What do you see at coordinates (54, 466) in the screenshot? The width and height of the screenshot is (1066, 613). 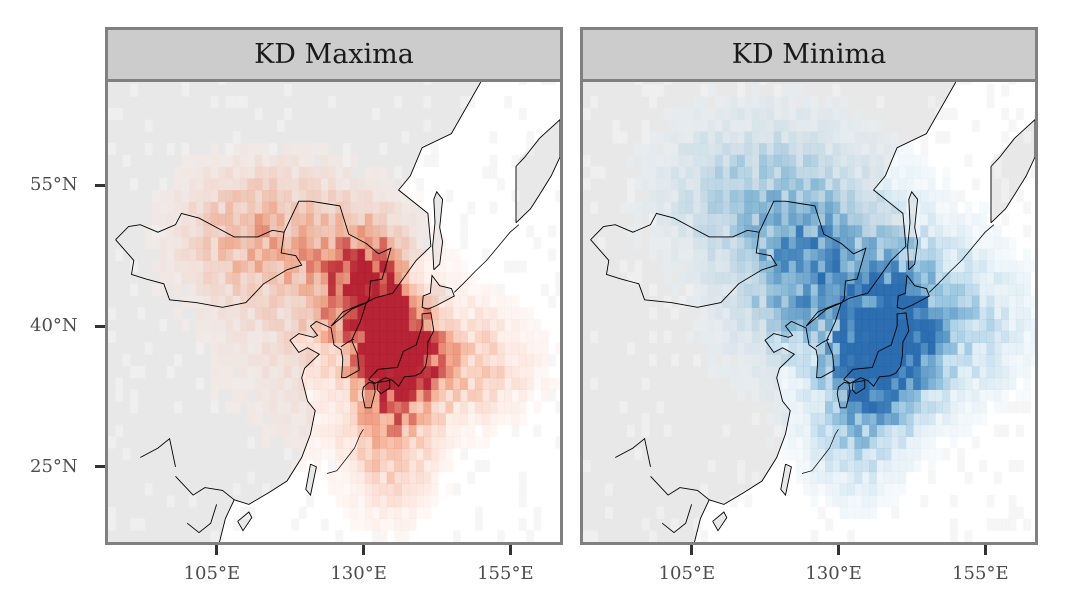 I see `y-tick-label: 25°N` at bounding box center [54, 466].